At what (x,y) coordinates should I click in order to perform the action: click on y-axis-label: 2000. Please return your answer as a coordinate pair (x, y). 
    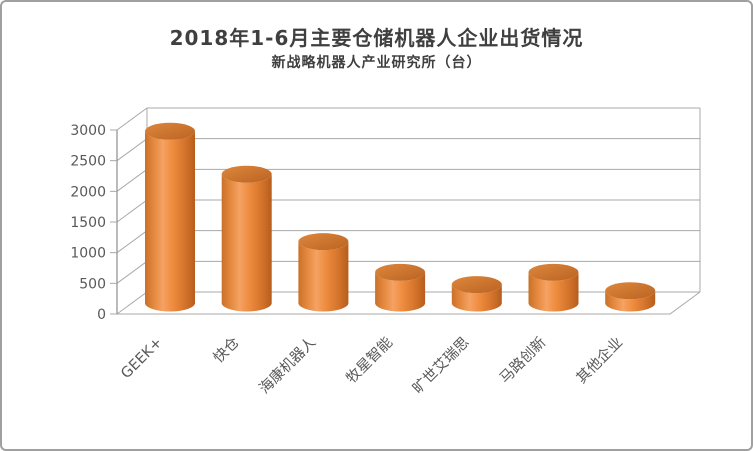
    Looking at the image, I should click on (88, 192).